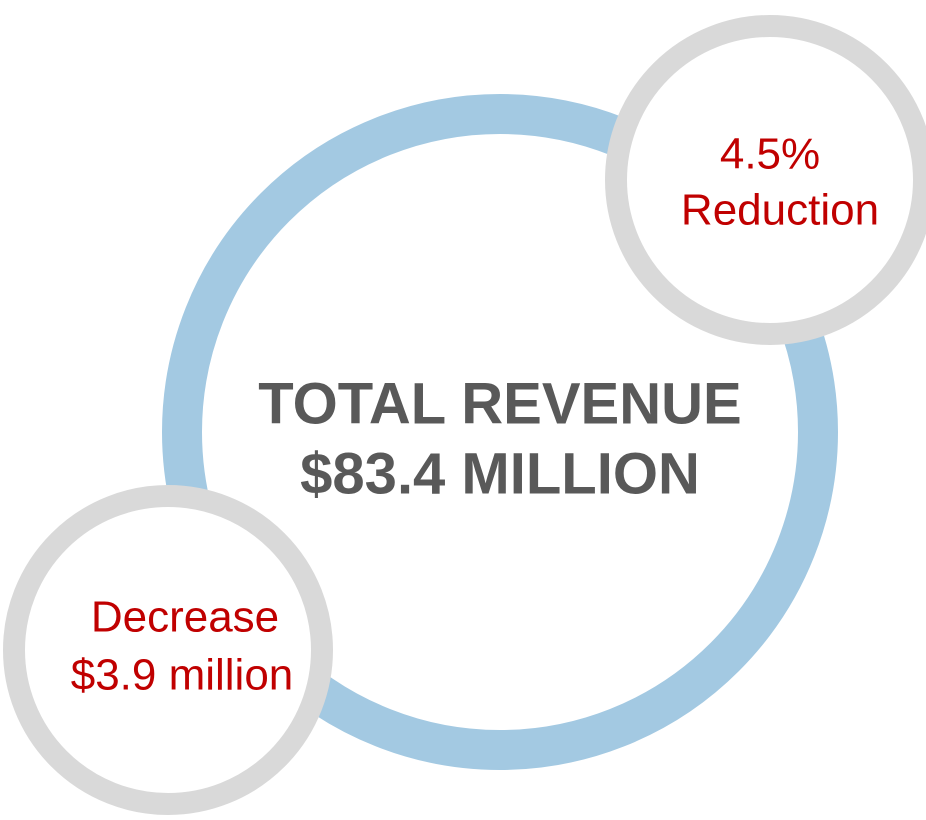 This screenshot has width=926, height=820. What do you see at coordinates (182, 675) in the screenshot?
I see `callout-line: $3.9 million` at bounding box center [182, 675].